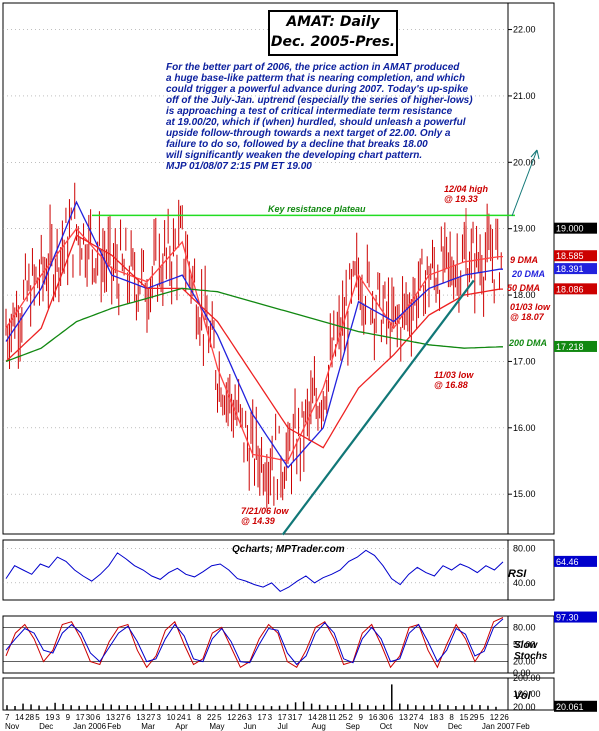 Image resolution: width=599 pixels, height=731 pixels. What do you see at coordinates (531, 656) in the screenshot?
I see `stochs-label-line2: Stochs` at bounding box center [531, 656].